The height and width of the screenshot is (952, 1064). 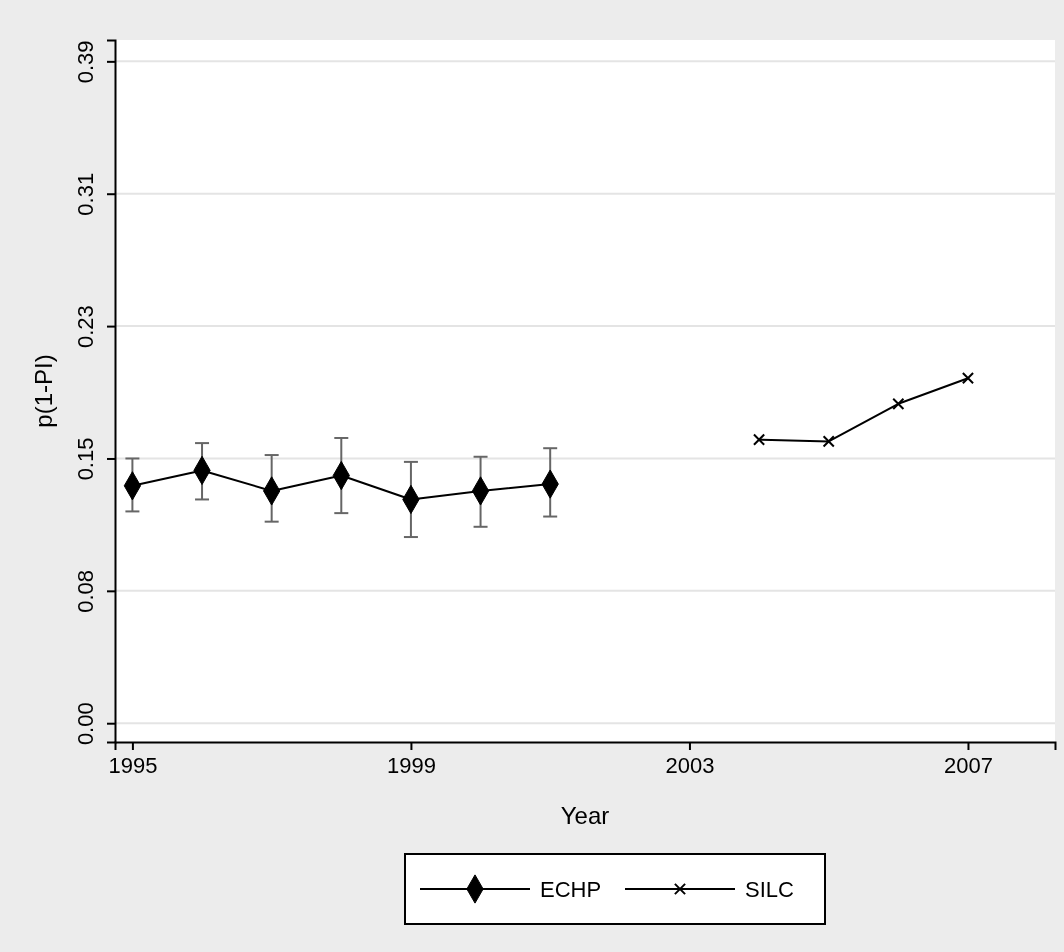 I want to click on x-tick-label: 2007, so click(x=968, y=765).